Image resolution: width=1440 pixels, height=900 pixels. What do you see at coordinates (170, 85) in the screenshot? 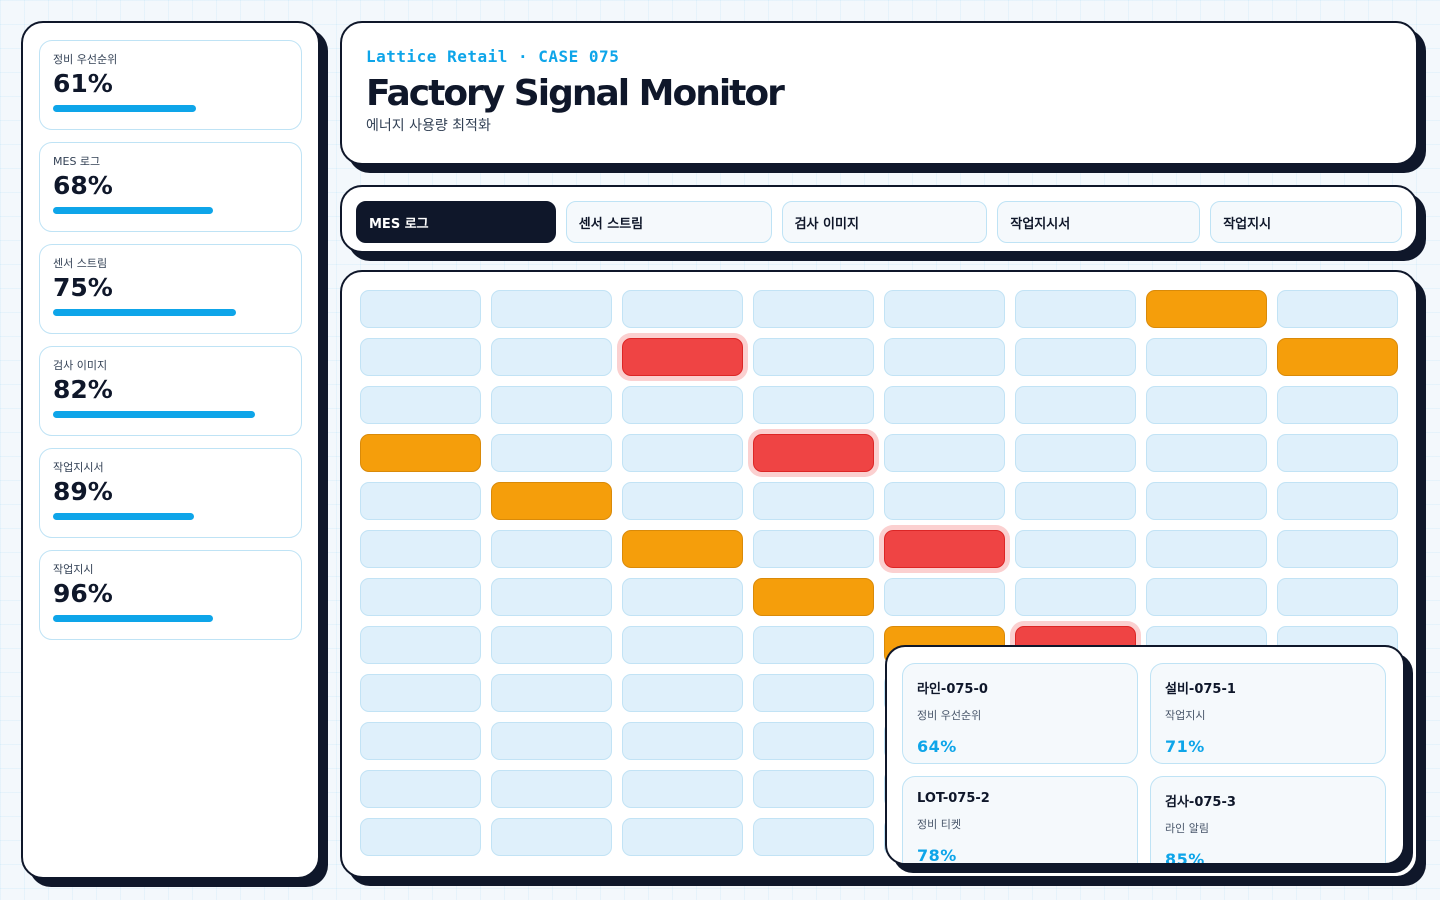
I see `metric-card: 정비 우선순위 61%` at bounding box center [170, 85].